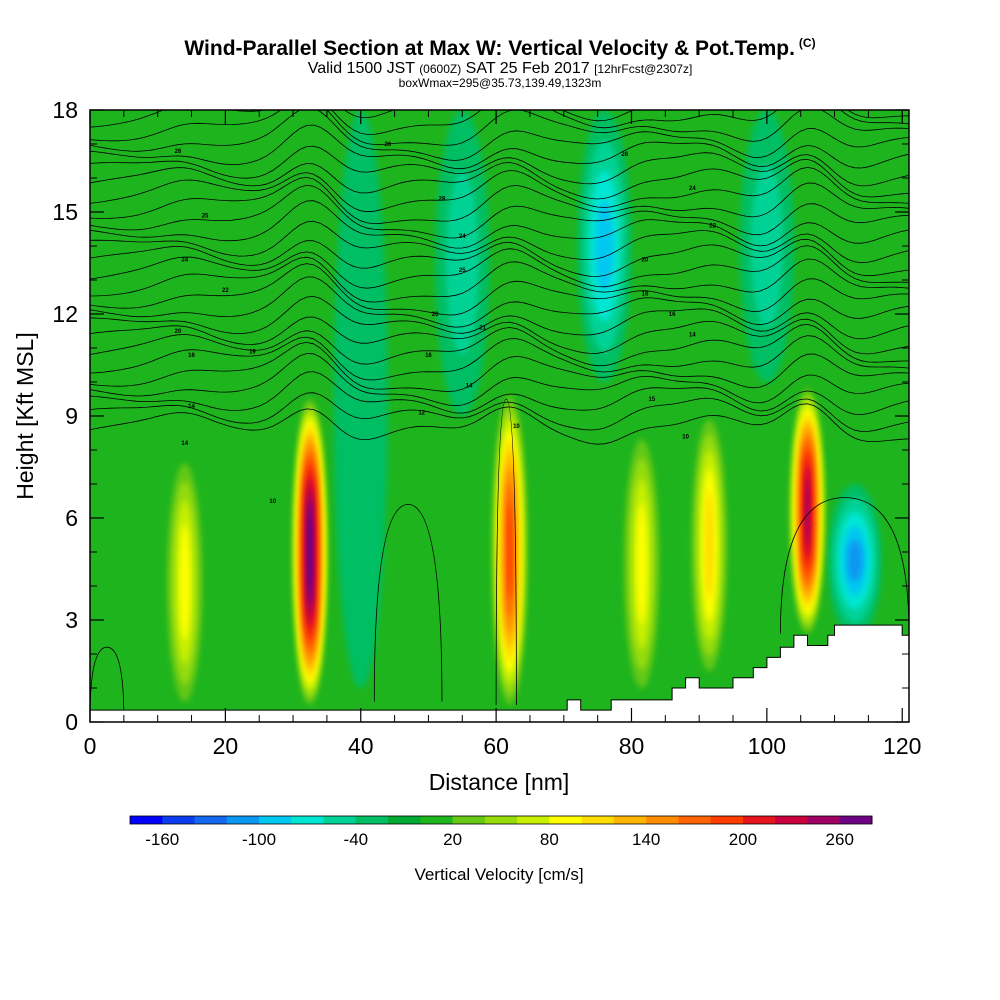 This screenshot has width=1000, height=1000. Describe the element at coordinates (440, 69) in the screenshot. I see `valid-utc: (0600Z)` at that location.